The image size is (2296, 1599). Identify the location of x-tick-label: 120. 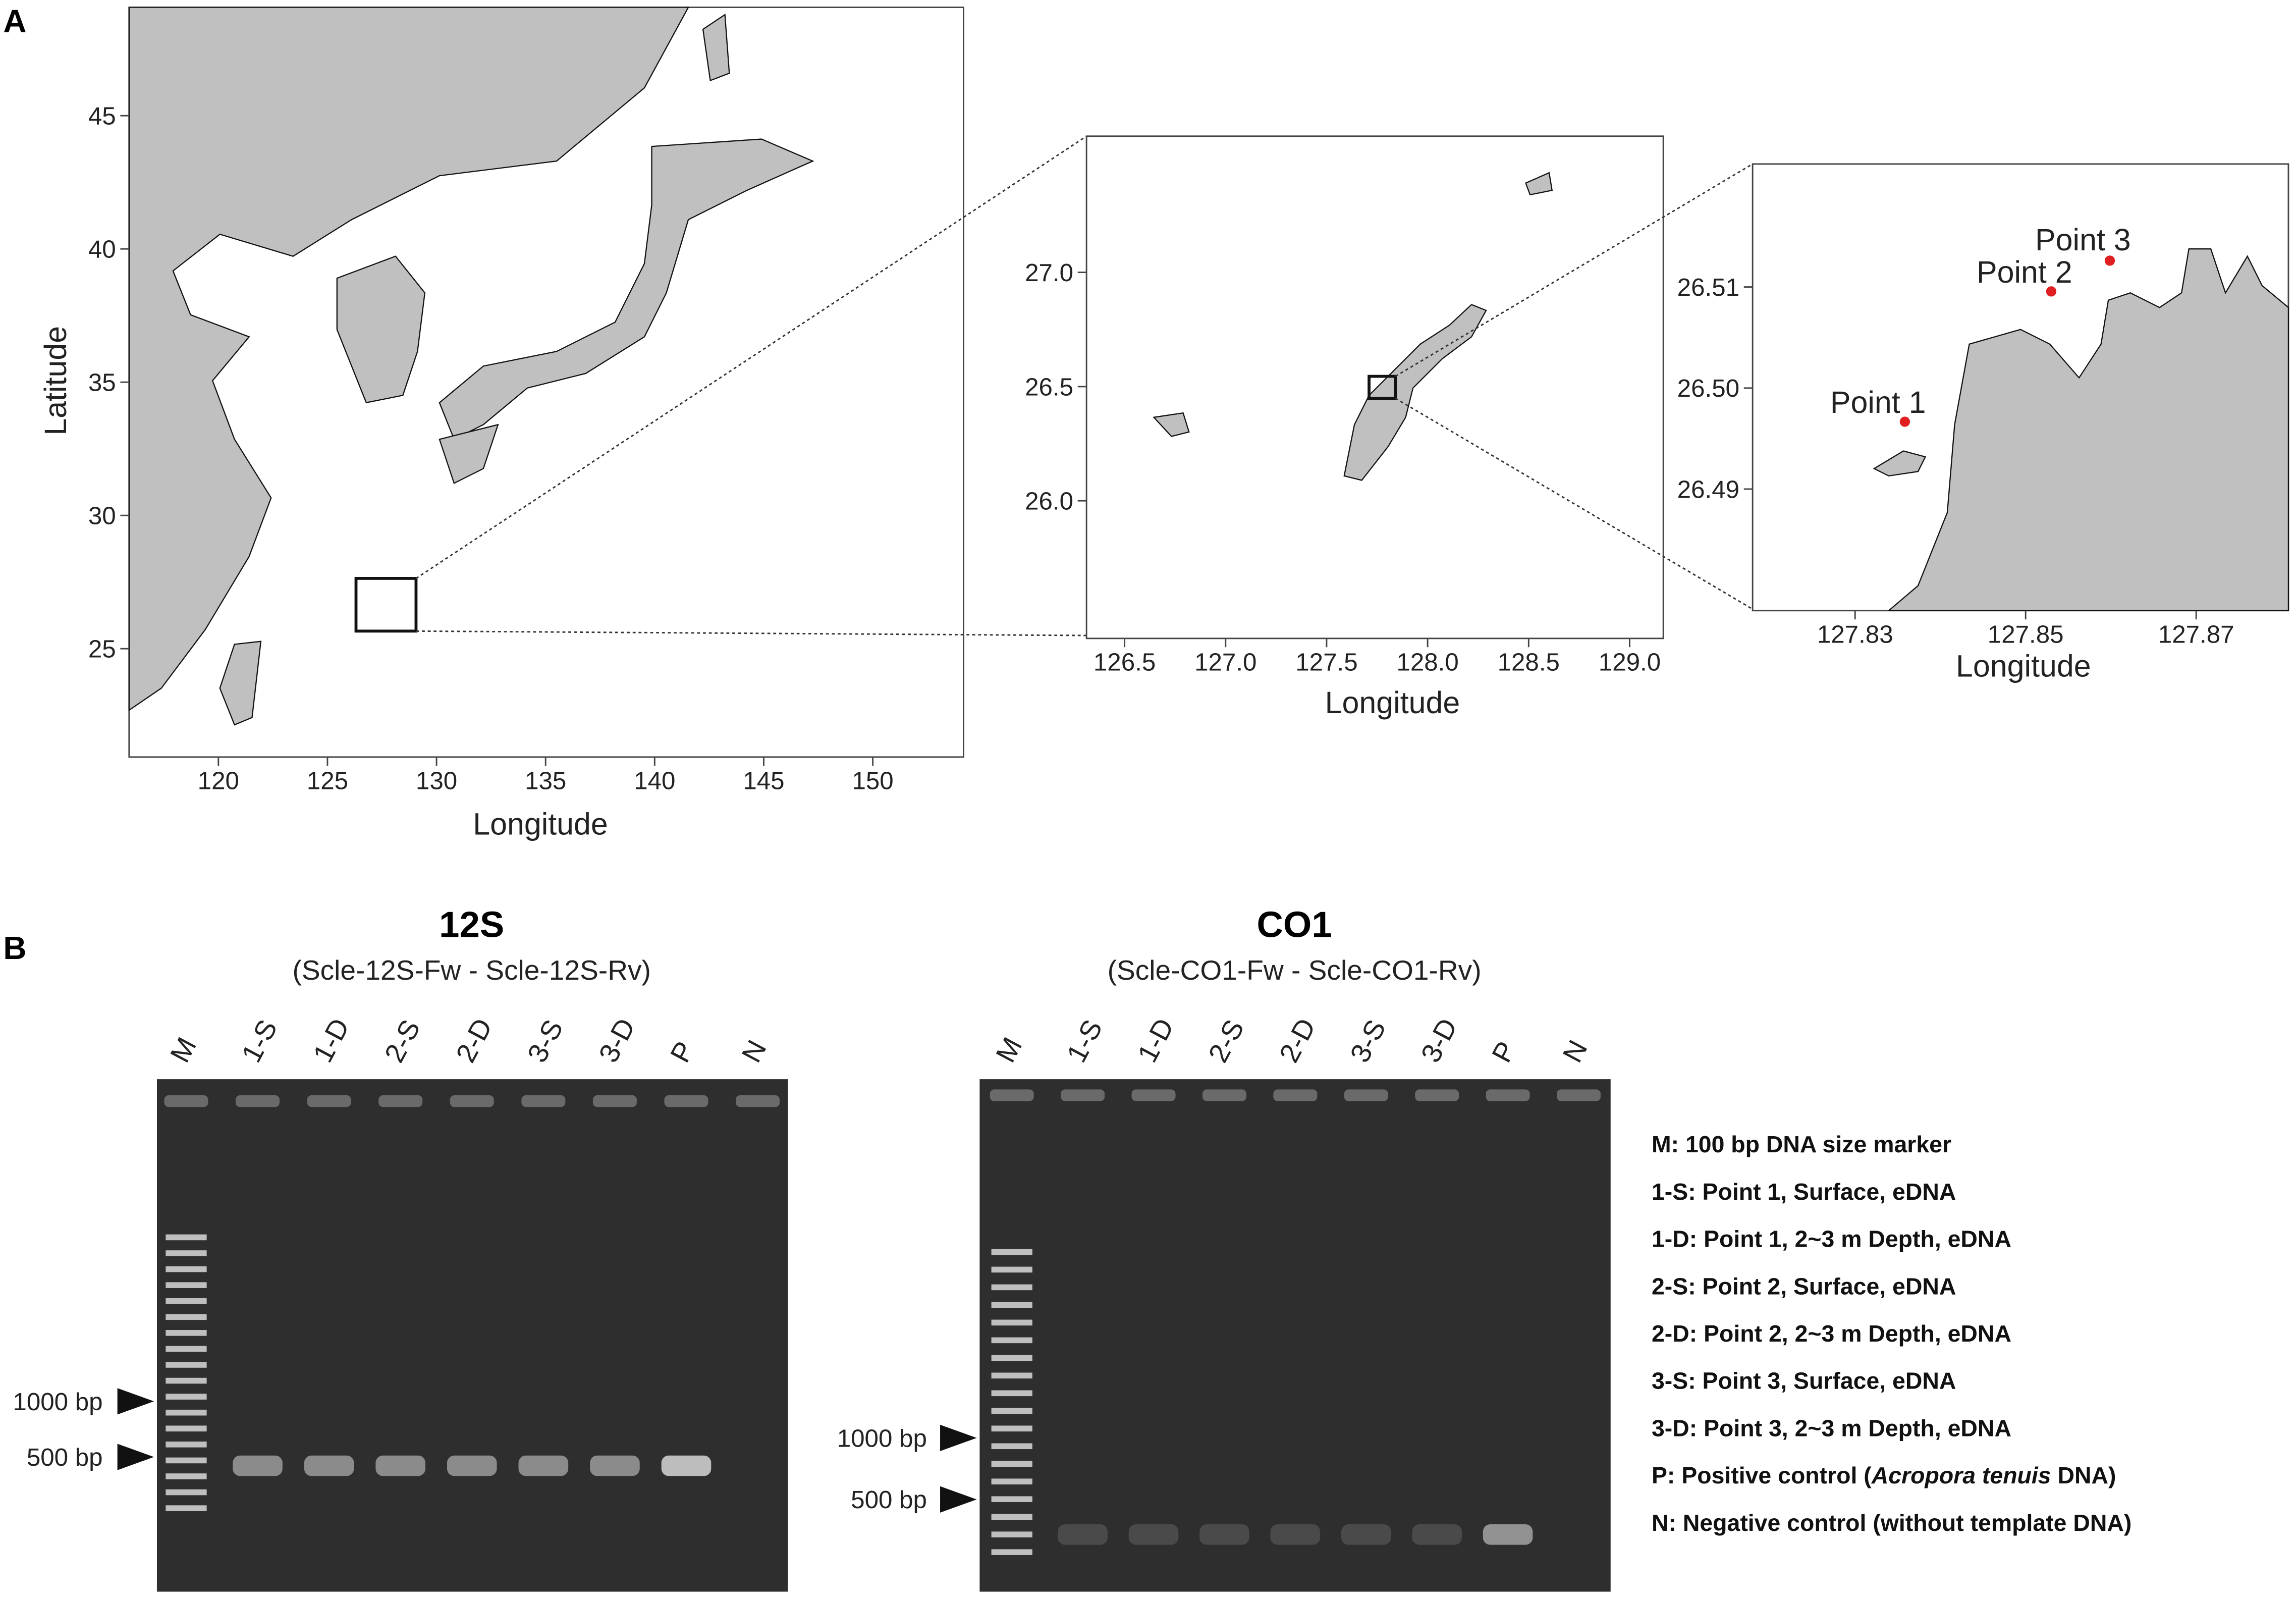
(218, 781).